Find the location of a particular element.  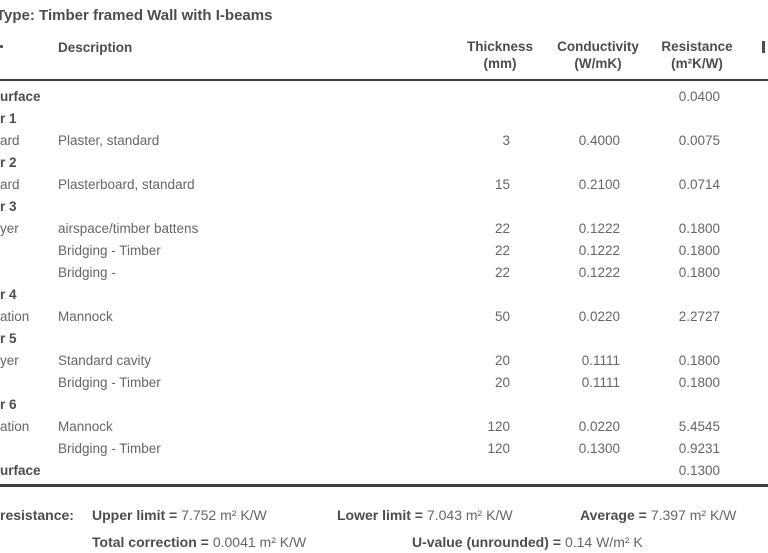

row-conductivity: 0.1111 is located at coordinates (600, 382).